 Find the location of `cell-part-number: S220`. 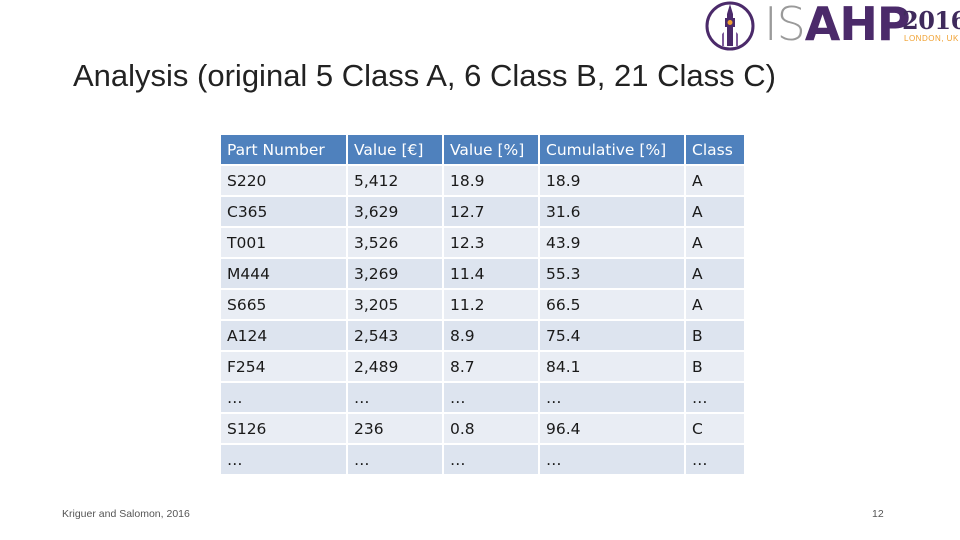

cell-part-number: S220 is located at coordinates (283, 180).